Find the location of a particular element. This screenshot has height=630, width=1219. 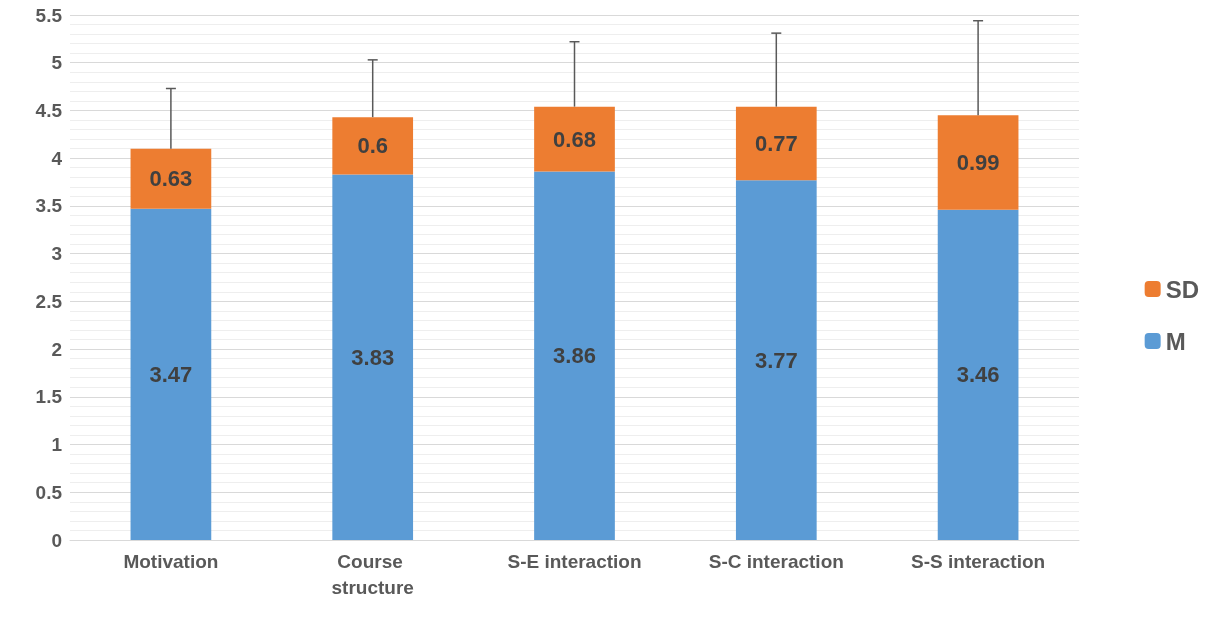

data-label: 3.86 is located at coordinates (574, 356).